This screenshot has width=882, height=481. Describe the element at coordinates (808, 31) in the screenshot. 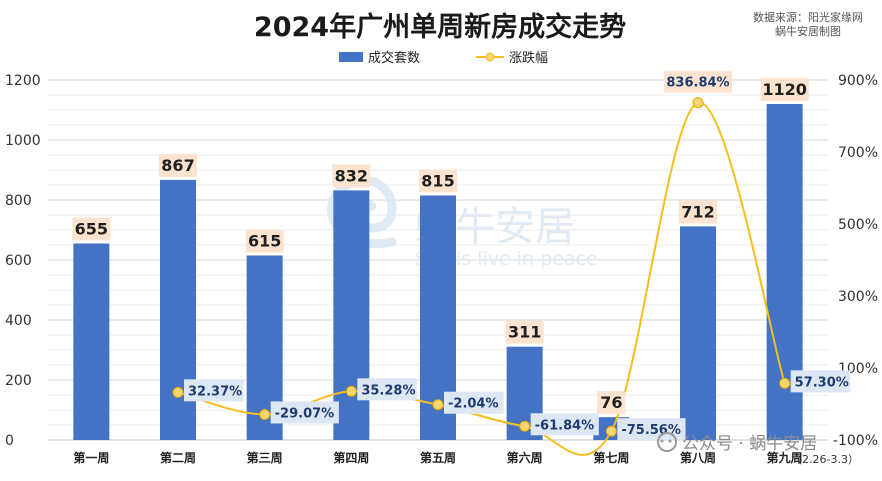

I see `source-line-2: 蜗牛安居制图` at that location.